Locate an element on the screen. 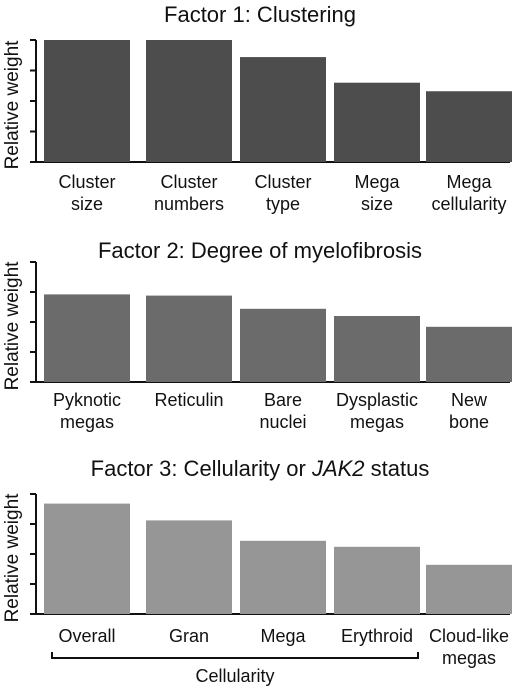 This screenshot has height=689, width=520. x-tick-label-line: Reticulin is located at coordinates (188, 400).